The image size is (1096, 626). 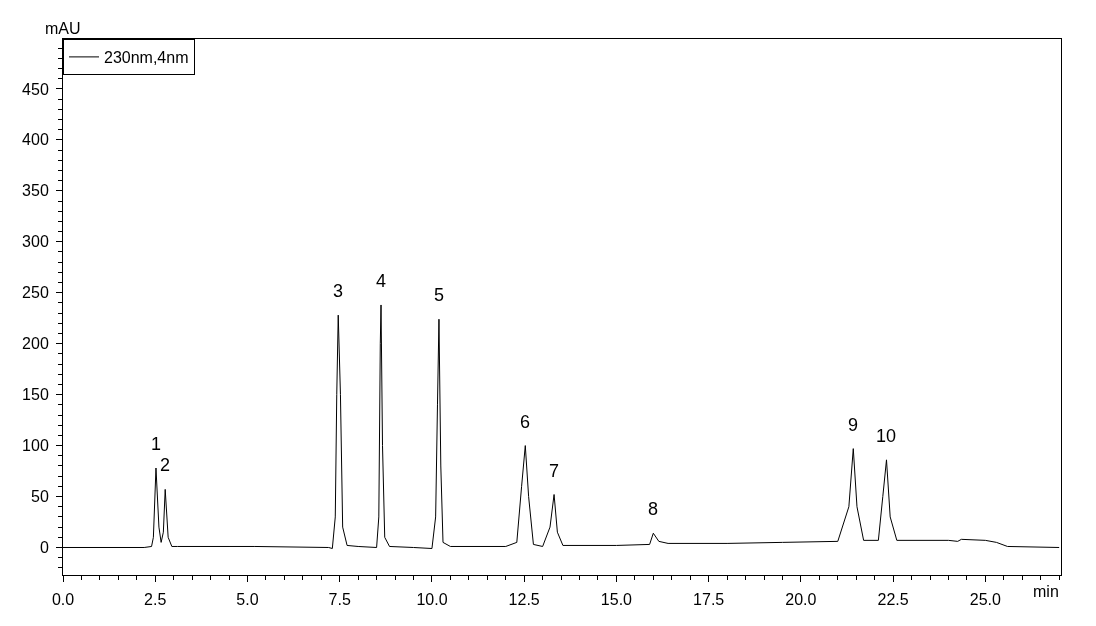 What do you see at coordinates (63, 600) in the screenshot?
I see `x-tick-label: 0.0` at bounding box center [63, 600].